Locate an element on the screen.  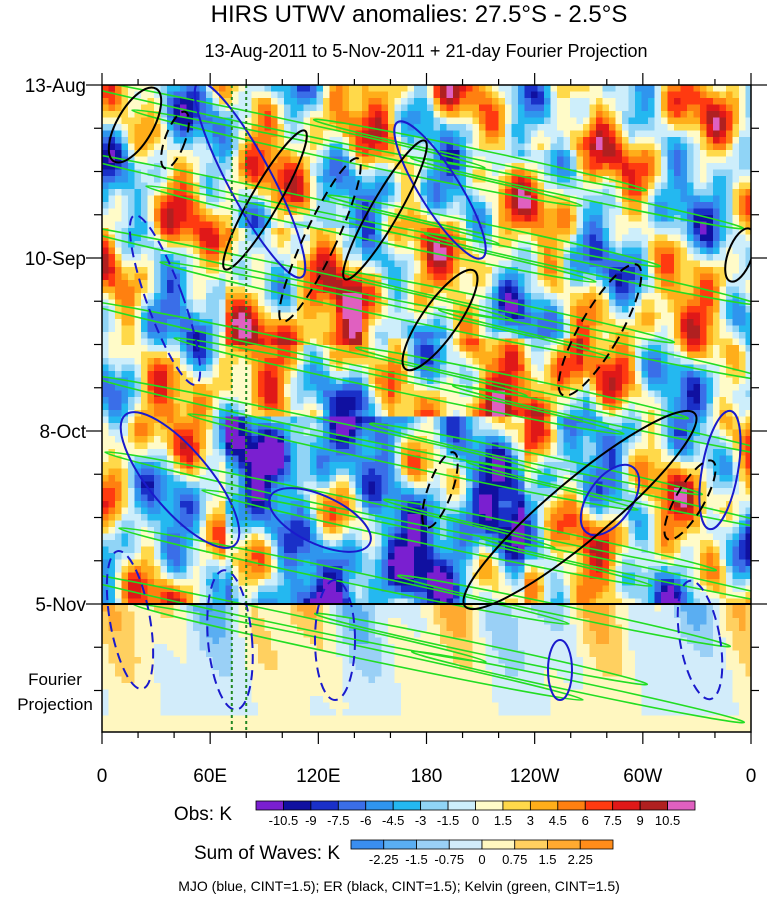
y-axis-labels: 13-Aug 10-Sep 8-Oct 5-Nov is located at coordinates (56, 346).